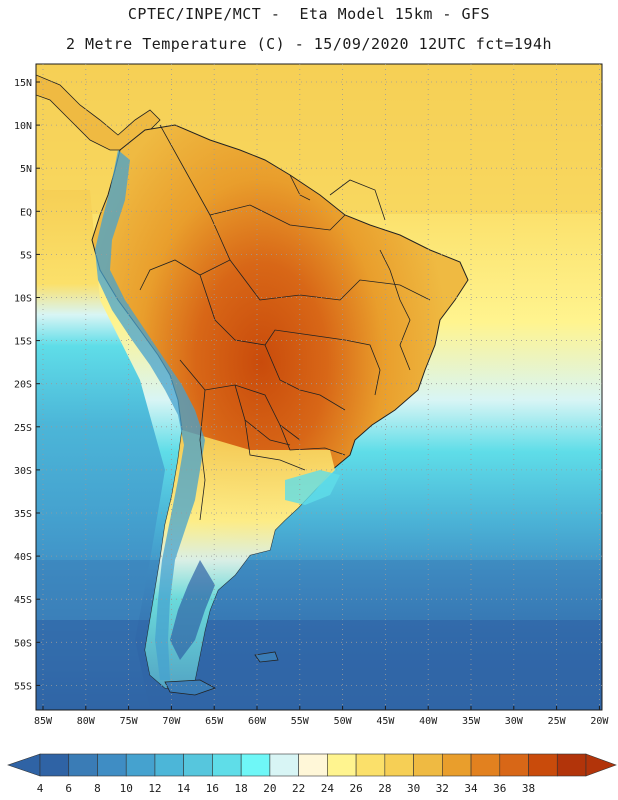  What do you see at coordinates (343, 721) in the screenshot?
I see `lon-label: 50W` at bounding box center [343, 721].